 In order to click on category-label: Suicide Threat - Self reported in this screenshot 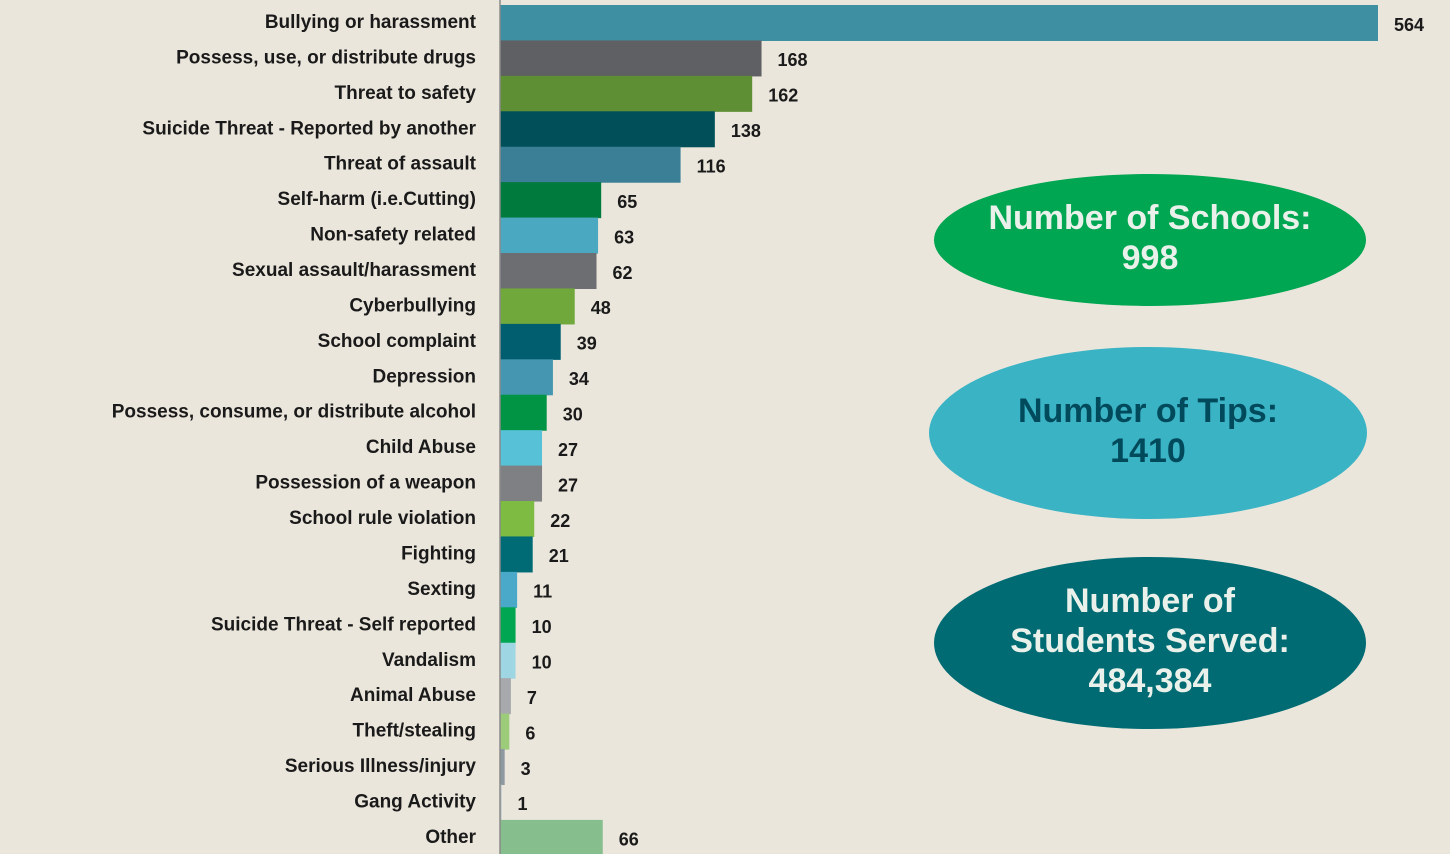, I will do `click(343, 624)`.